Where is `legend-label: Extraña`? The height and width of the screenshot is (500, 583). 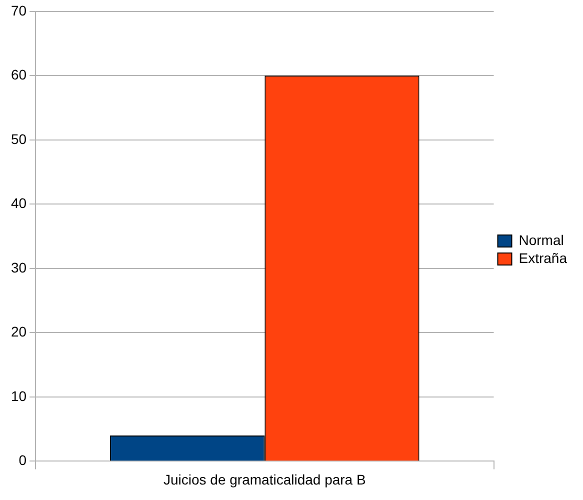 legend-label: Extraña is located at coordinates (543, 258).